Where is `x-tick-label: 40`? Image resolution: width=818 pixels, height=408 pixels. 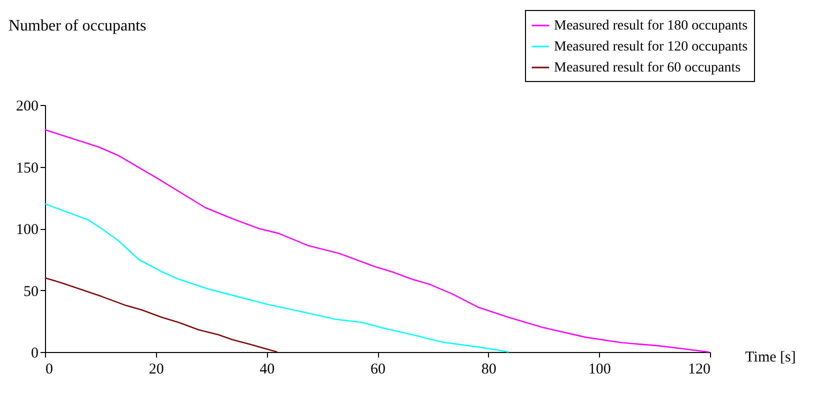 x-tick-label: 40 is located at coordinates (267, 370).